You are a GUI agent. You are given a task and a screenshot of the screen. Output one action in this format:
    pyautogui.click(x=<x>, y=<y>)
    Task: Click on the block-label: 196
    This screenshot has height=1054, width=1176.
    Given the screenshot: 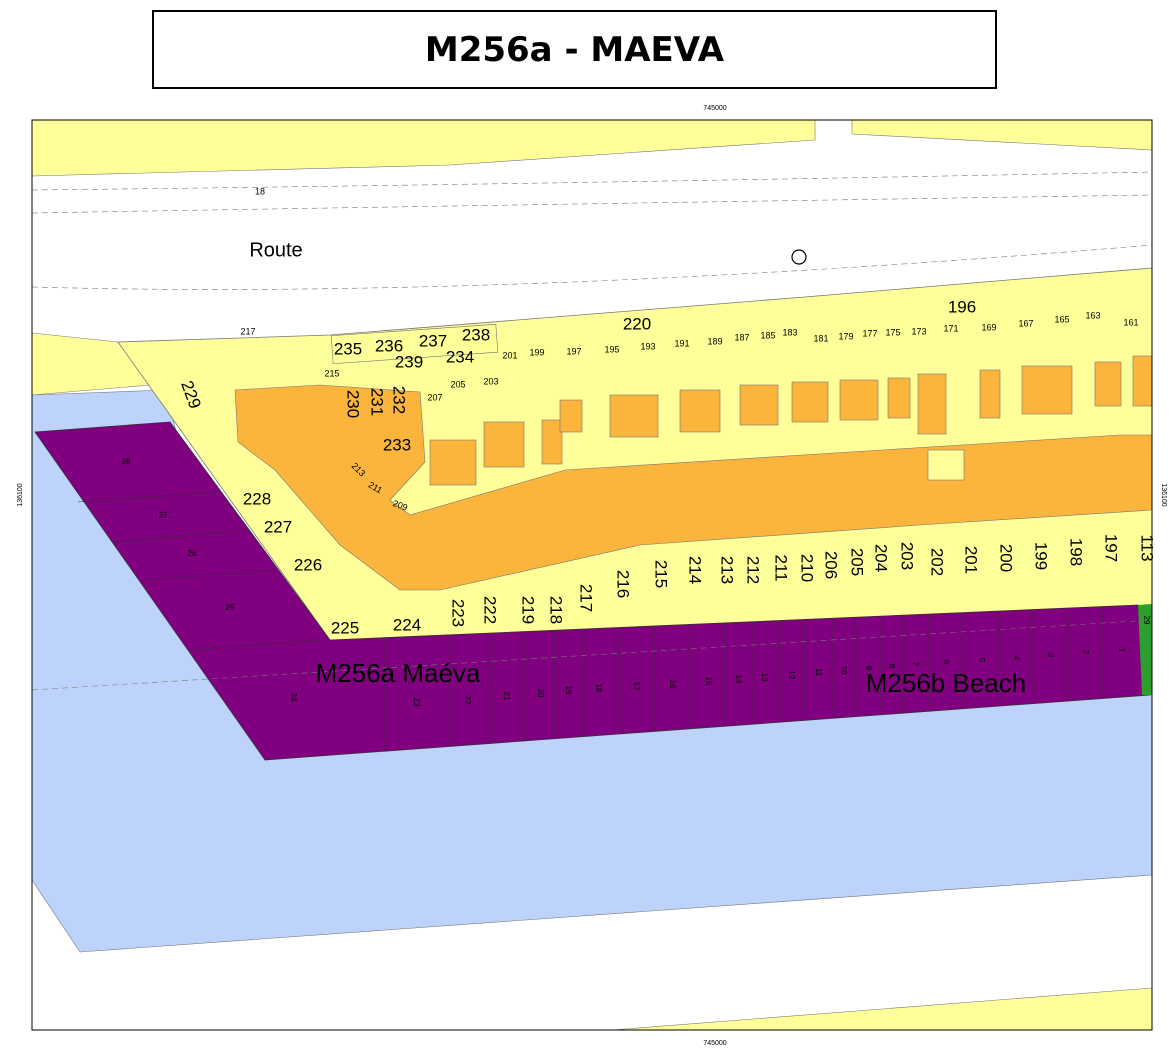 What is the action you would take?
    pyautogui.click(x=962, y=306)
    